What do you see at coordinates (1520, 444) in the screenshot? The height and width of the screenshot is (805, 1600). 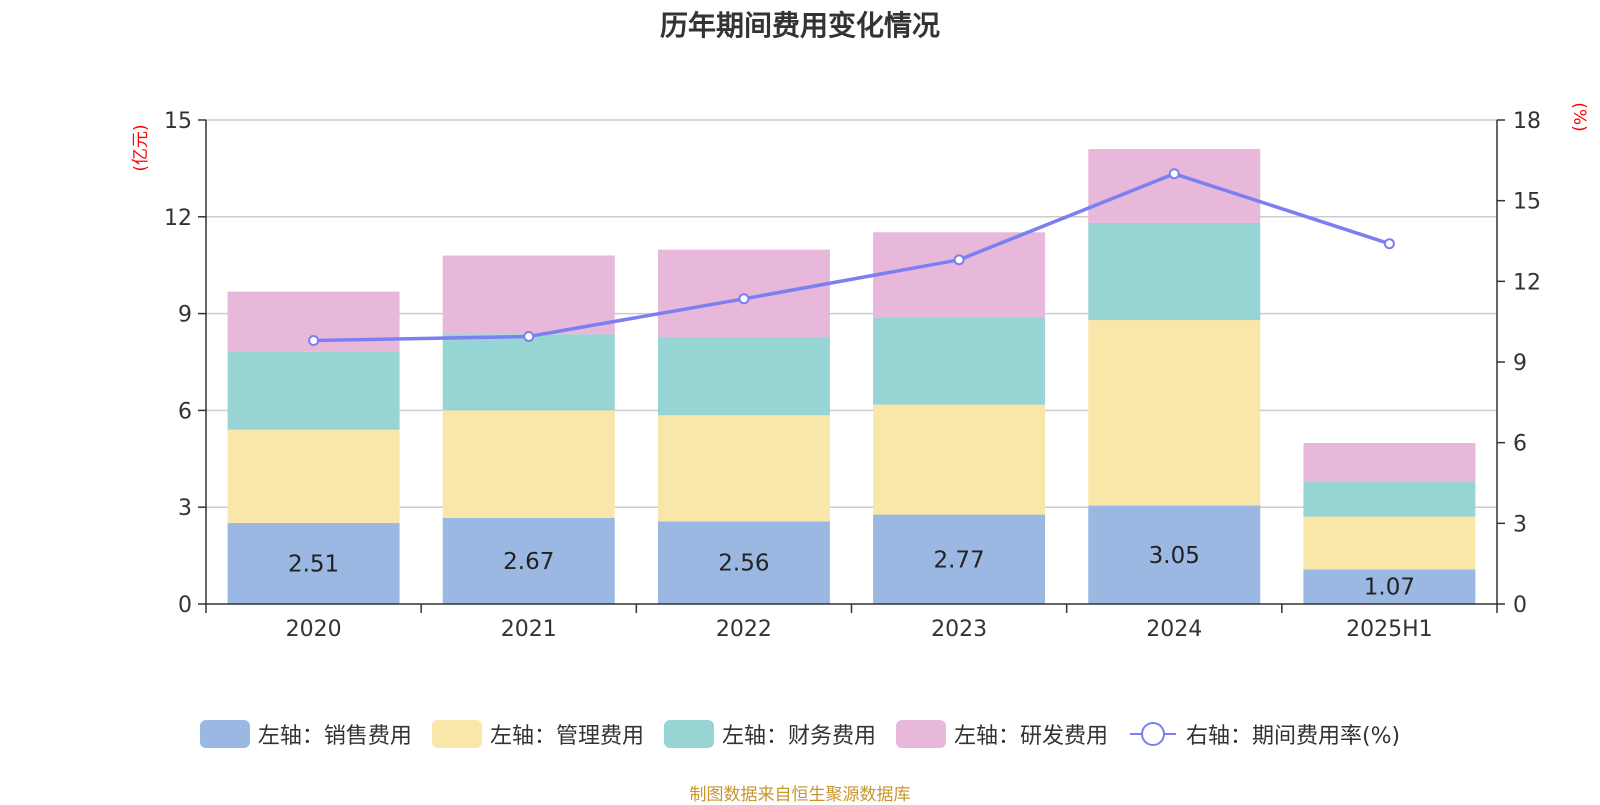 I see `right-axis-tick-label: 6` at bounding box center [1520, 444].